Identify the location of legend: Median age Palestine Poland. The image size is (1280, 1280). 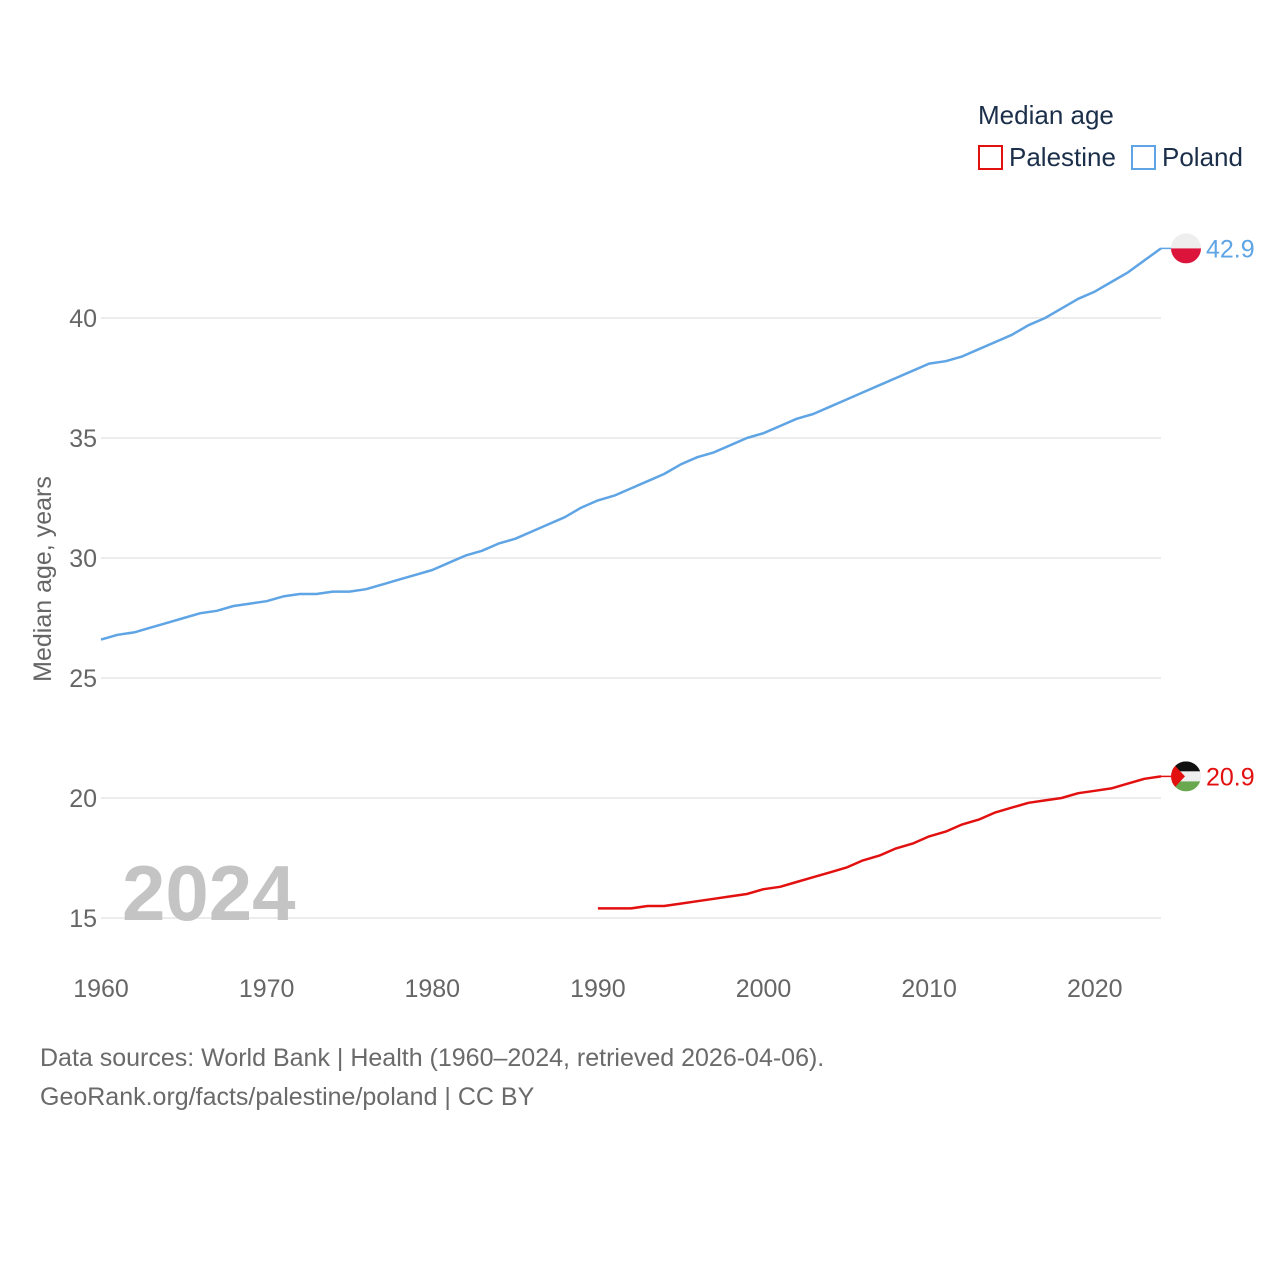
(1110, 136).